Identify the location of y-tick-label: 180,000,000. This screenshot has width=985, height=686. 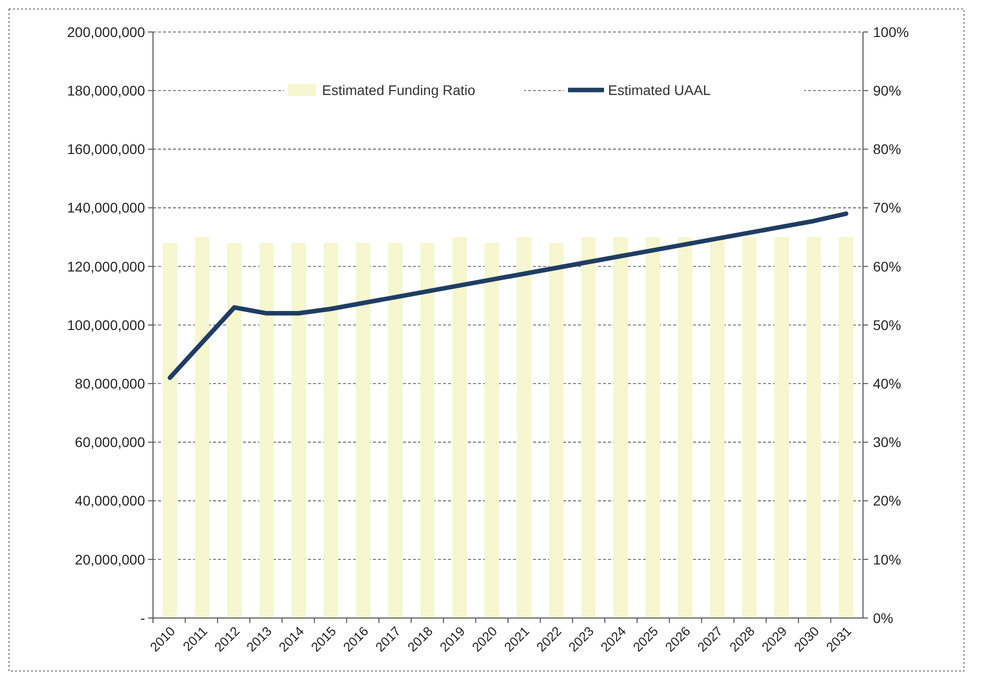
(106, 90).